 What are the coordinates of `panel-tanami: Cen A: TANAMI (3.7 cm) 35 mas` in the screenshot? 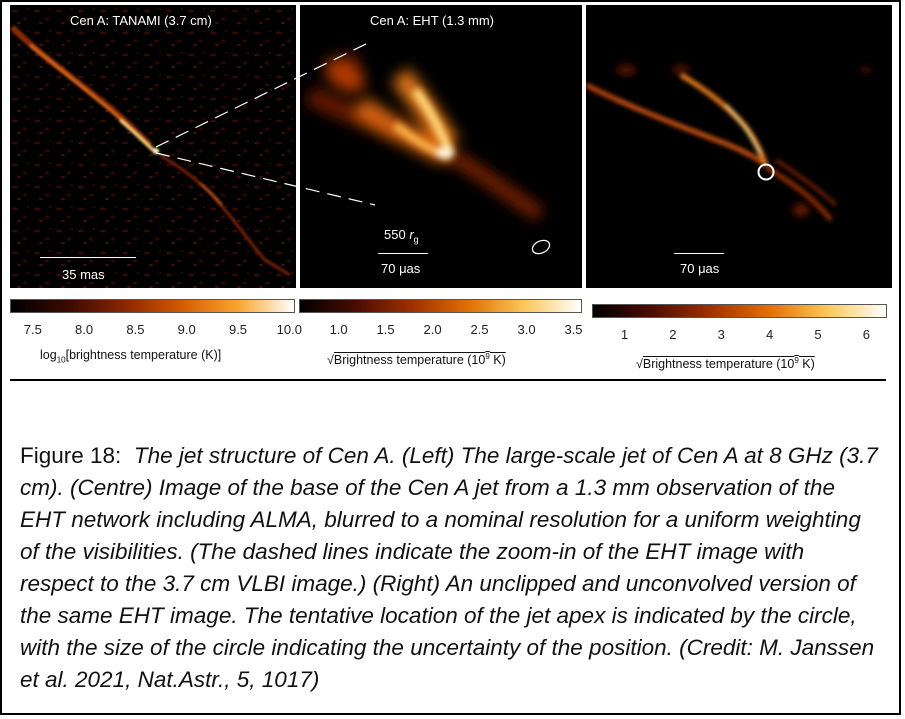 It's located at (153, 146).